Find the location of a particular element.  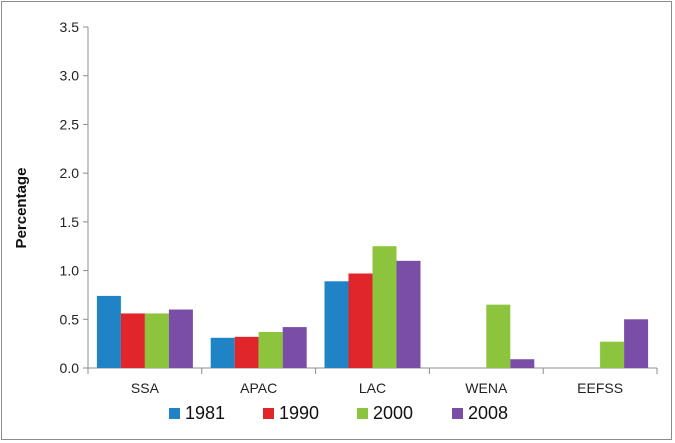

bar-2000-LAC is located at coordinates (384, 307).